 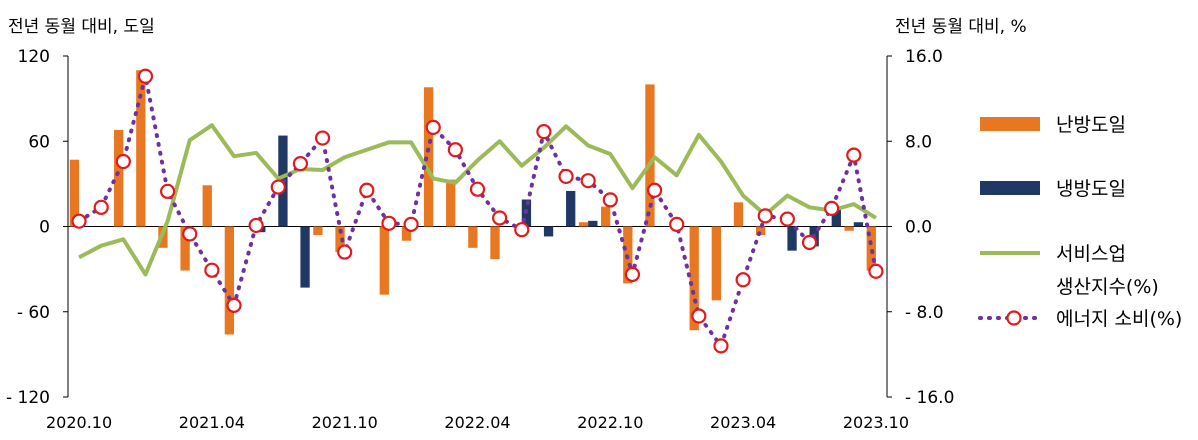 What do you see at coordinates (1014, 318) in the screenshot?
I see `legend-swatch-energy-marker` at bounding box center [1014, 318].